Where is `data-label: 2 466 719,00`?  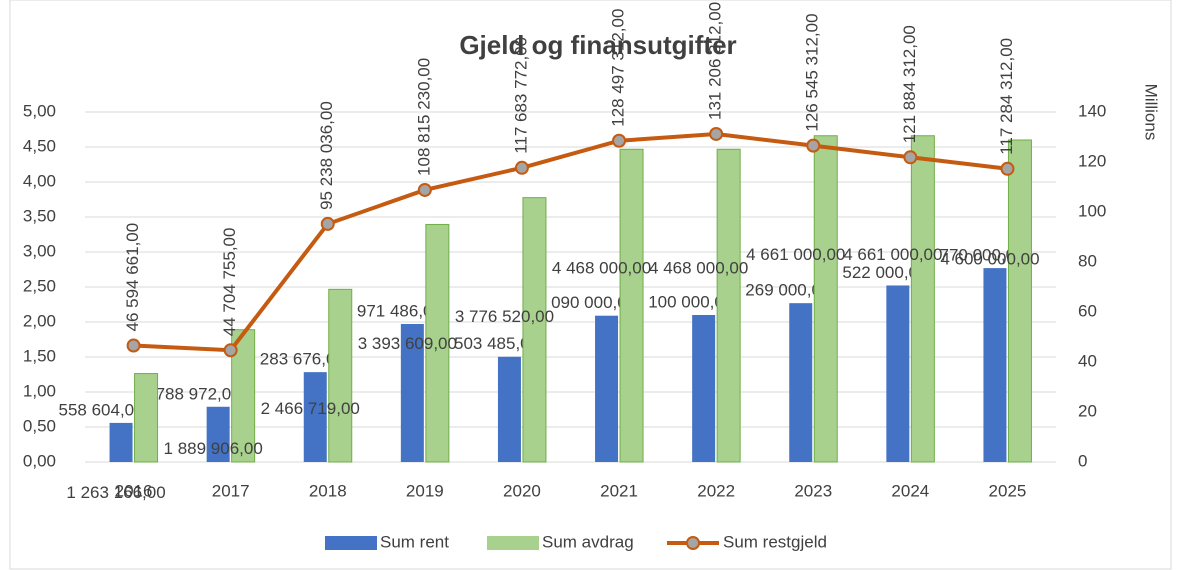 data-label: 2 466 719,00 is located at coordinates (310, 408).